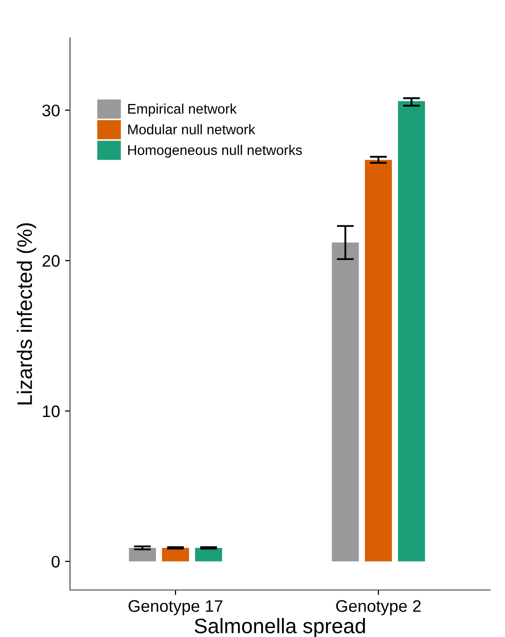 This screenshot has width=505, height=637. I want to click on x-tick-label: Genotype 17, so click(175, 608).